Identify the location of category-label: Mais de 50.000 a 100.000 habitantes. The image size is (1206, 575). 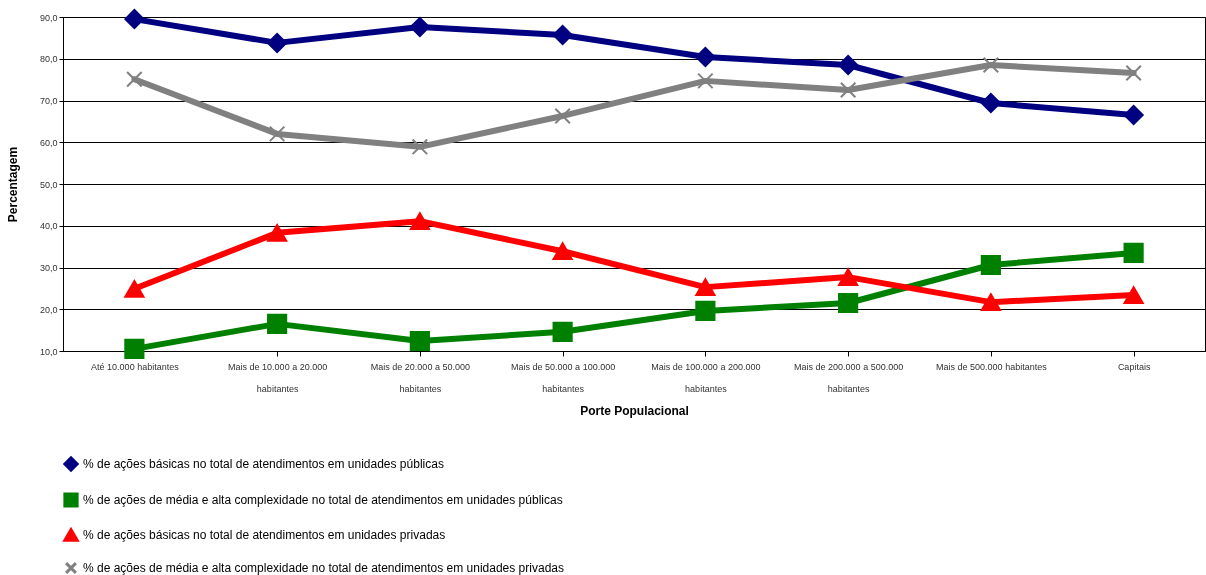
(563, 377).